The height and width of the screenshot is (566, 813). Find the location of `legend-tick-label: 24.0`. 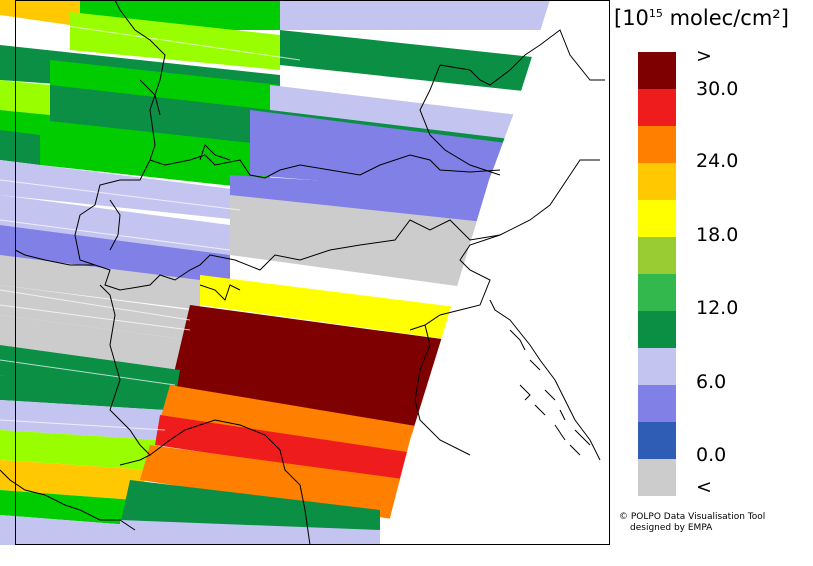

legend-tick-label: 24.0 is located at coordinates (717, 161).